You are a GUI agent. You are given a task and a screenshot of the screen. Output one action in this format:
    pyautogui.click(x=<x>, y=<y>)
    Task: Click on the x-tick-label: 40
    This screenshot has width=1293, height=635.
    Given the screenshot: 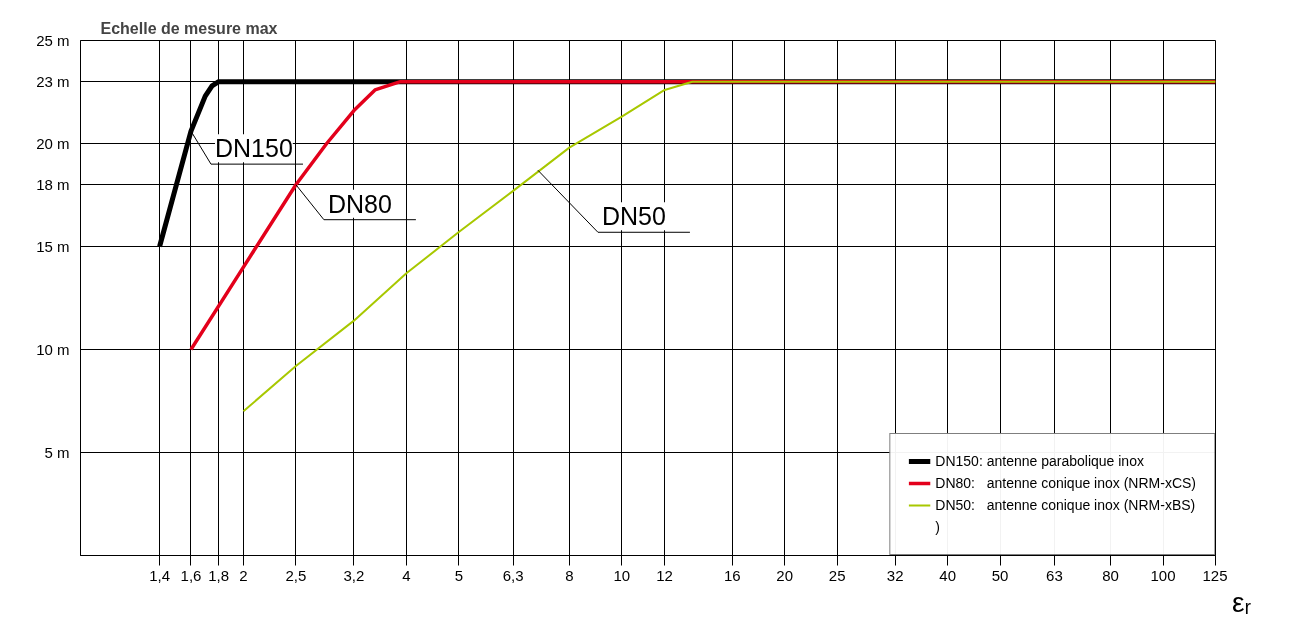 What is the action you would take?
    pyautogui.click(x=947, y=575)
    